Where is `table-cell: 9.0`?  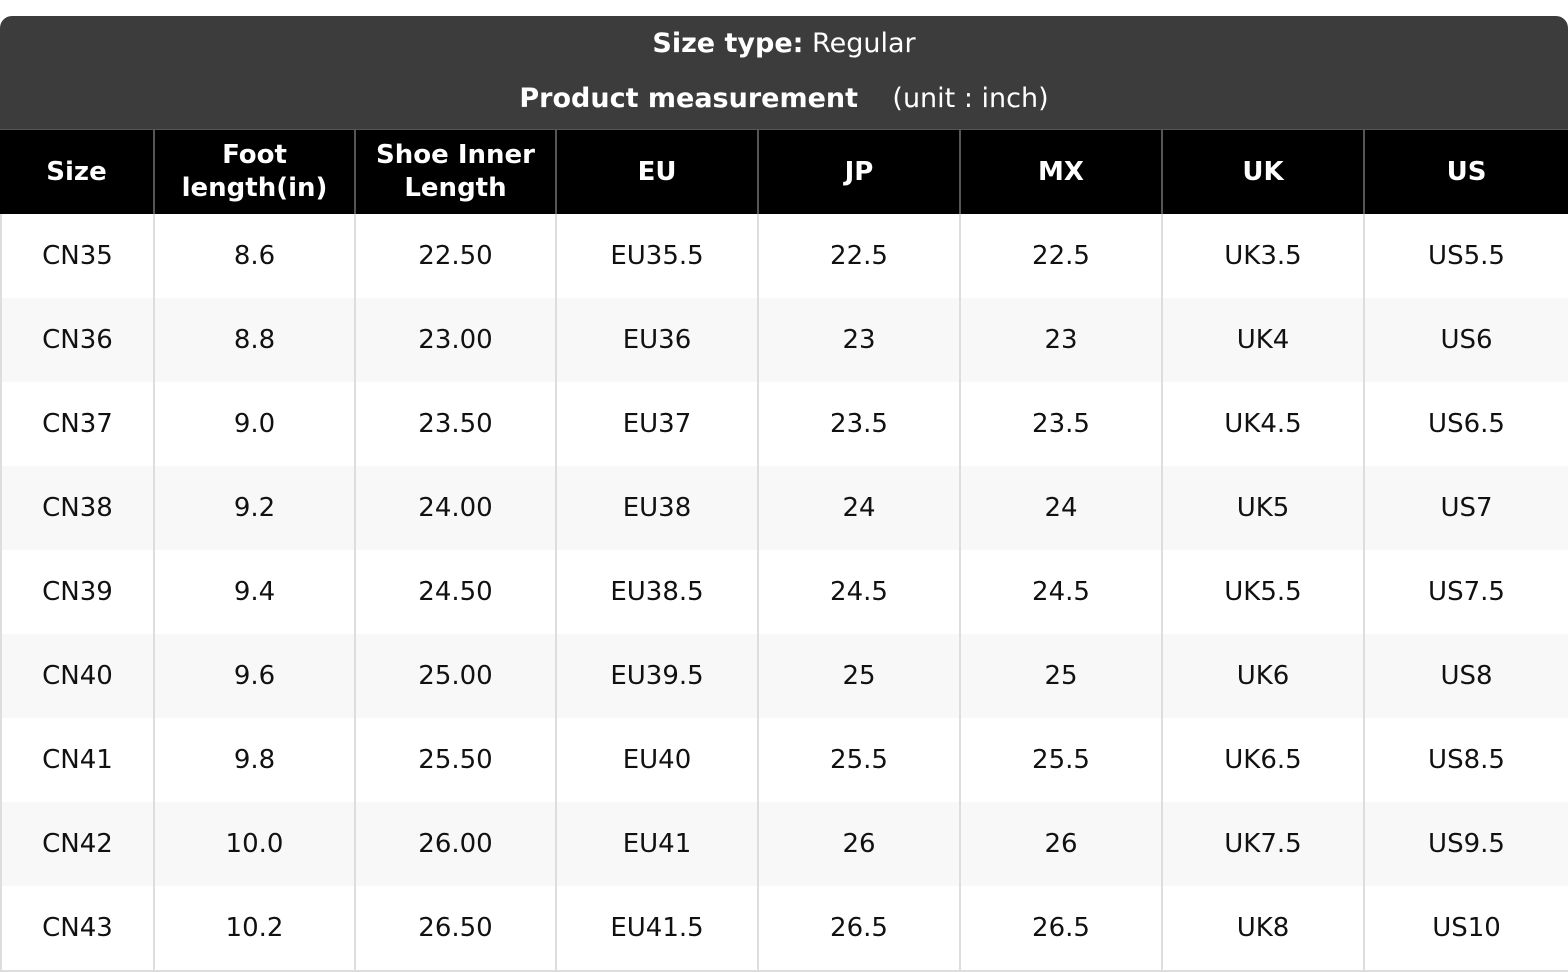 table-cell: 9.0 is located at coordinates (255, 424).